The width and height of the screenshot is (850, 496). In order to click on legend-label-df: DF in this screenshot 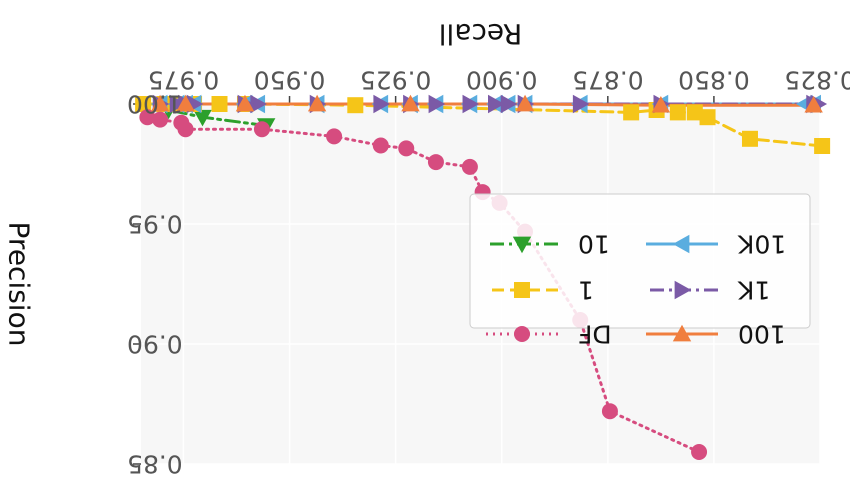, I will do `click(595, 334)`.